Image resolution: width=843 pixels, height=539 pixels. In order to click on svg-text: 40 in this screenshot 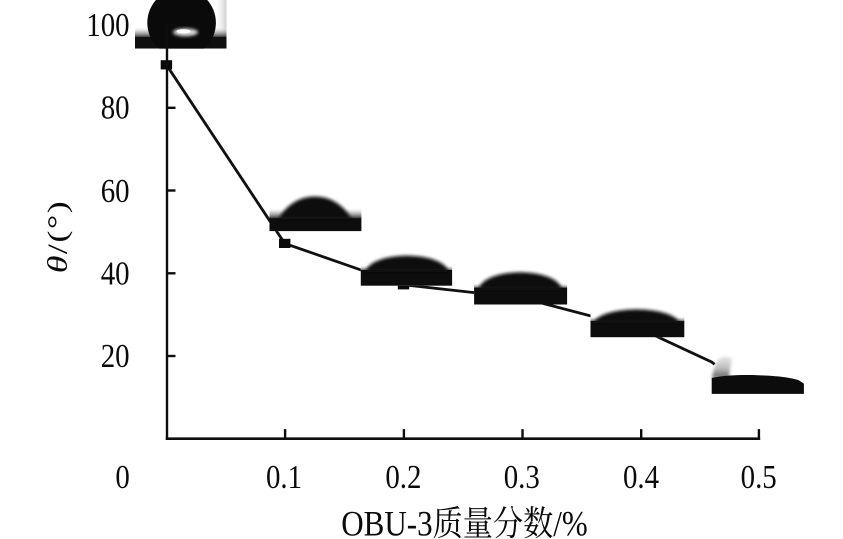, I will do `click(115, 273)`.